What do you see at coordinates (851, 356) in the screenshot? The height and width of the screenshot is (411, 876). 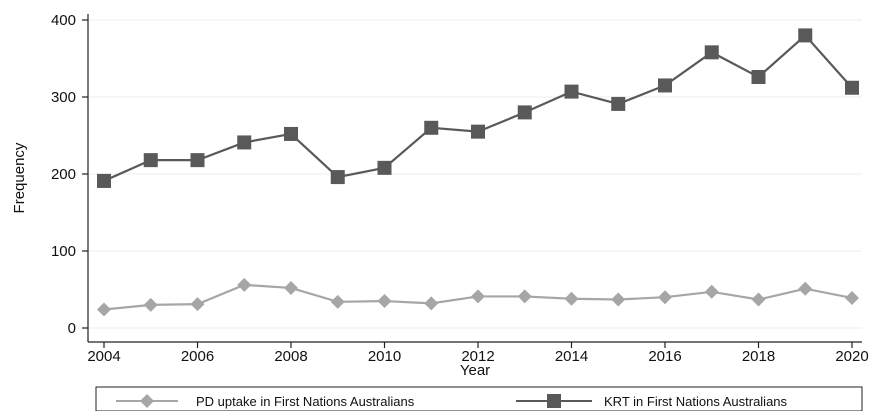 I see `x-tick-label: 2020` at bounding box center [851, 356].